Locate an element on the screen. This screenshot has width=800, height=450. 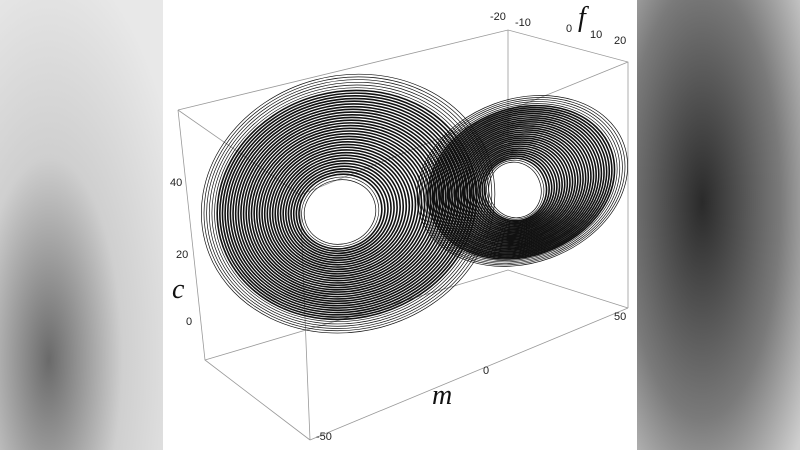
axis-label-f: f is located at coordinates (583, 17).